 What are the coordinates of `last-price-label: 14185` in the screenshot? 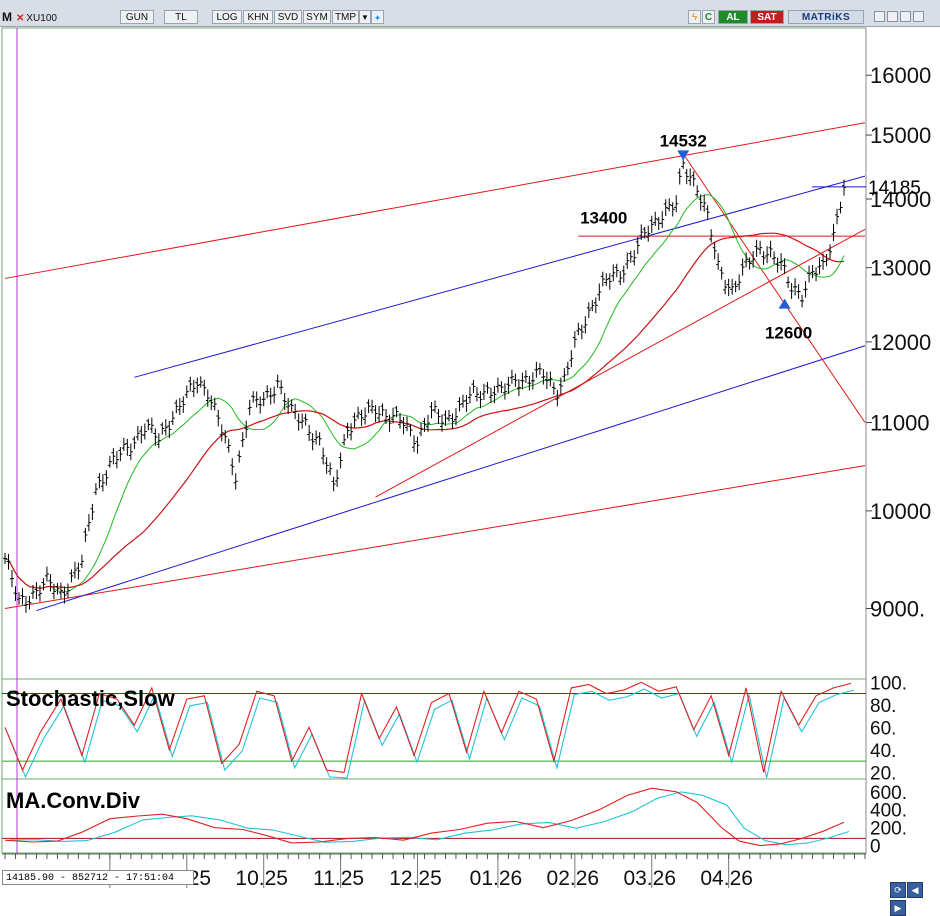 It's located at (894, 188).